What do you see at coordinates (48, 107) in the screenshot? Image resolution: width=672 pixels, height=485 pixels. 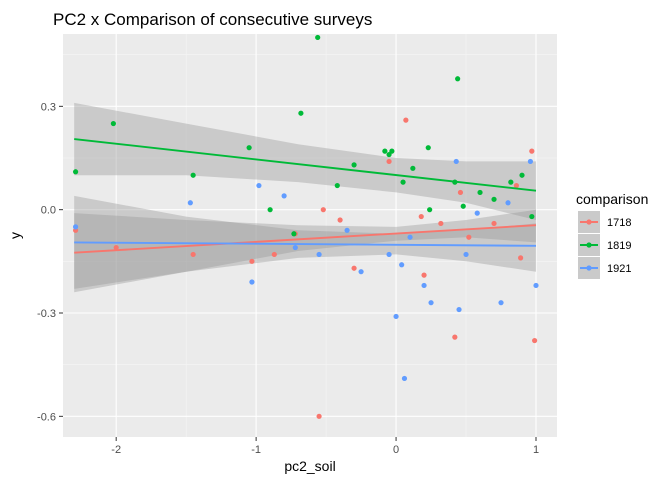 I see `y-tick-label: 0.3` at bounding box center [48, 107].